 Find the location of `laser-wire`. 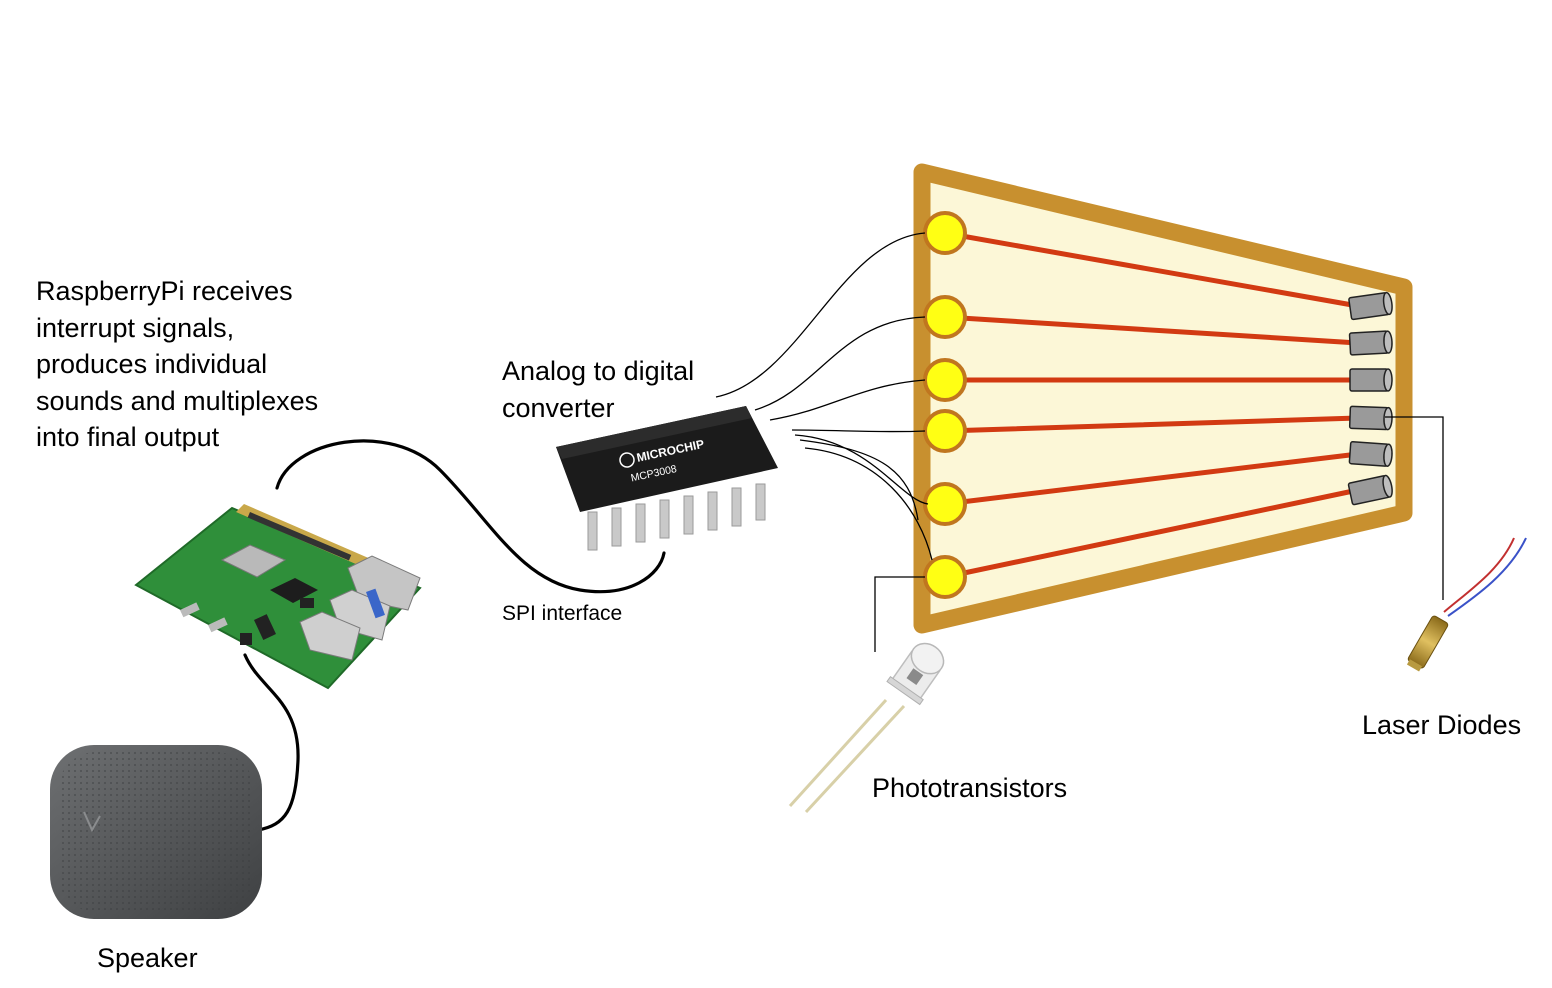

laser-wire is located at coordinates (1414, 508).